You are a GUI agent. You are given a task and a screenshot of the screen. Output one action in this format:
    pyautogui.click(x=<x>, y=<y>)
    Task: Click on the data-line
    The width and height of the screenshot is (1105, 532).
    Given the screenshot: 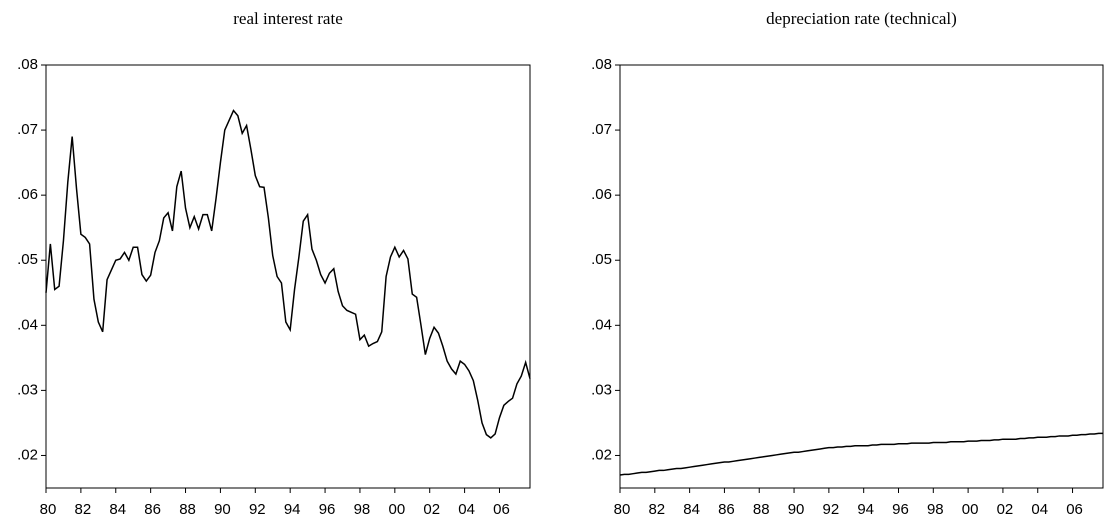 What is the action you would take?
    pyautogui.click(x=861, y=454)
    